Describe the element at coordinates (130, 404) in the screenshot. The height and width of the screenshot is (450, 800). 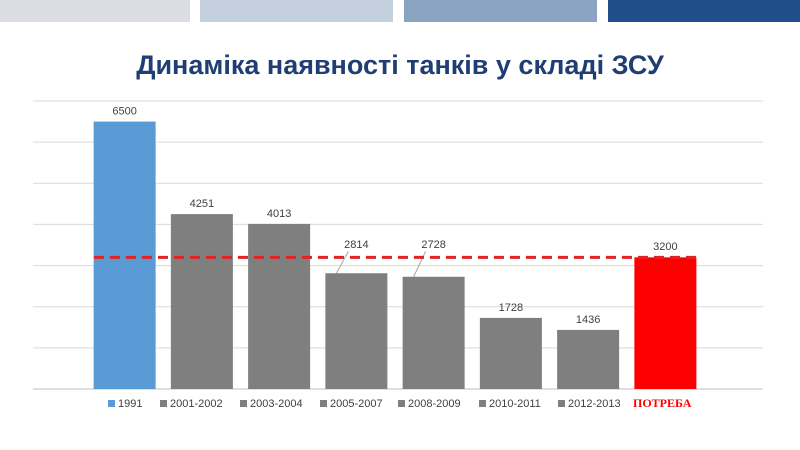
I see `legend-label: 1991` at that location.